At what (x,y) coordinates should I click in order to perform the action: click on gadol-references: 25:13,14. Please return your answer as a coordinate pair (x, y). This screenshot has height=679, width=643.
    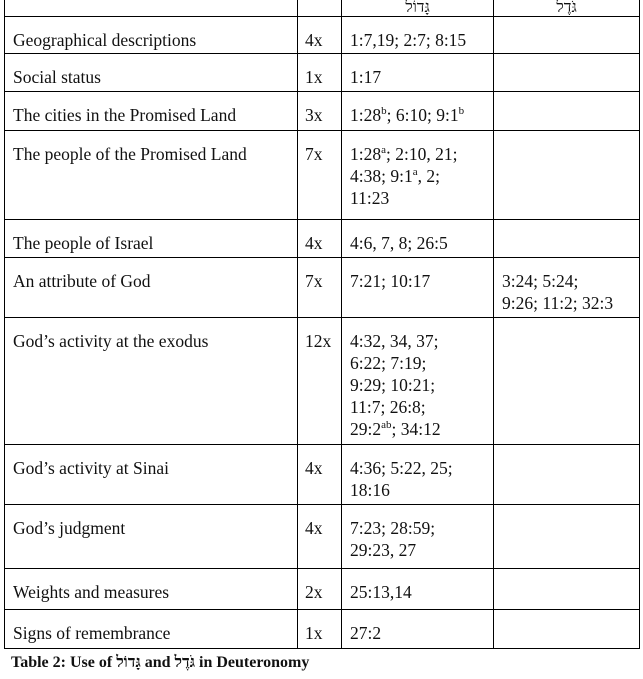
    Looking at the image, I should click on (417, 589).